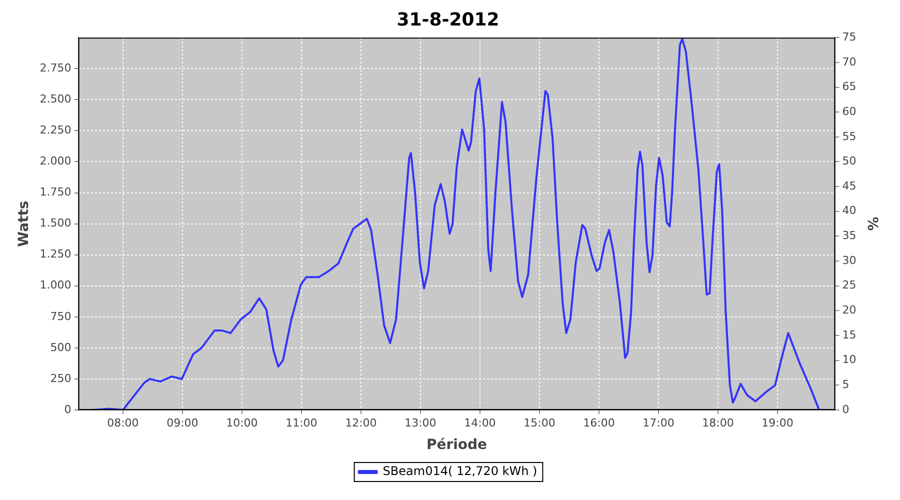 The height and width of the screenshot is (500, 900). What do you see at coordinates (849, 61) in the screenshot?
I see `y2-tick-label: 70` at bounding box center [849, 61].